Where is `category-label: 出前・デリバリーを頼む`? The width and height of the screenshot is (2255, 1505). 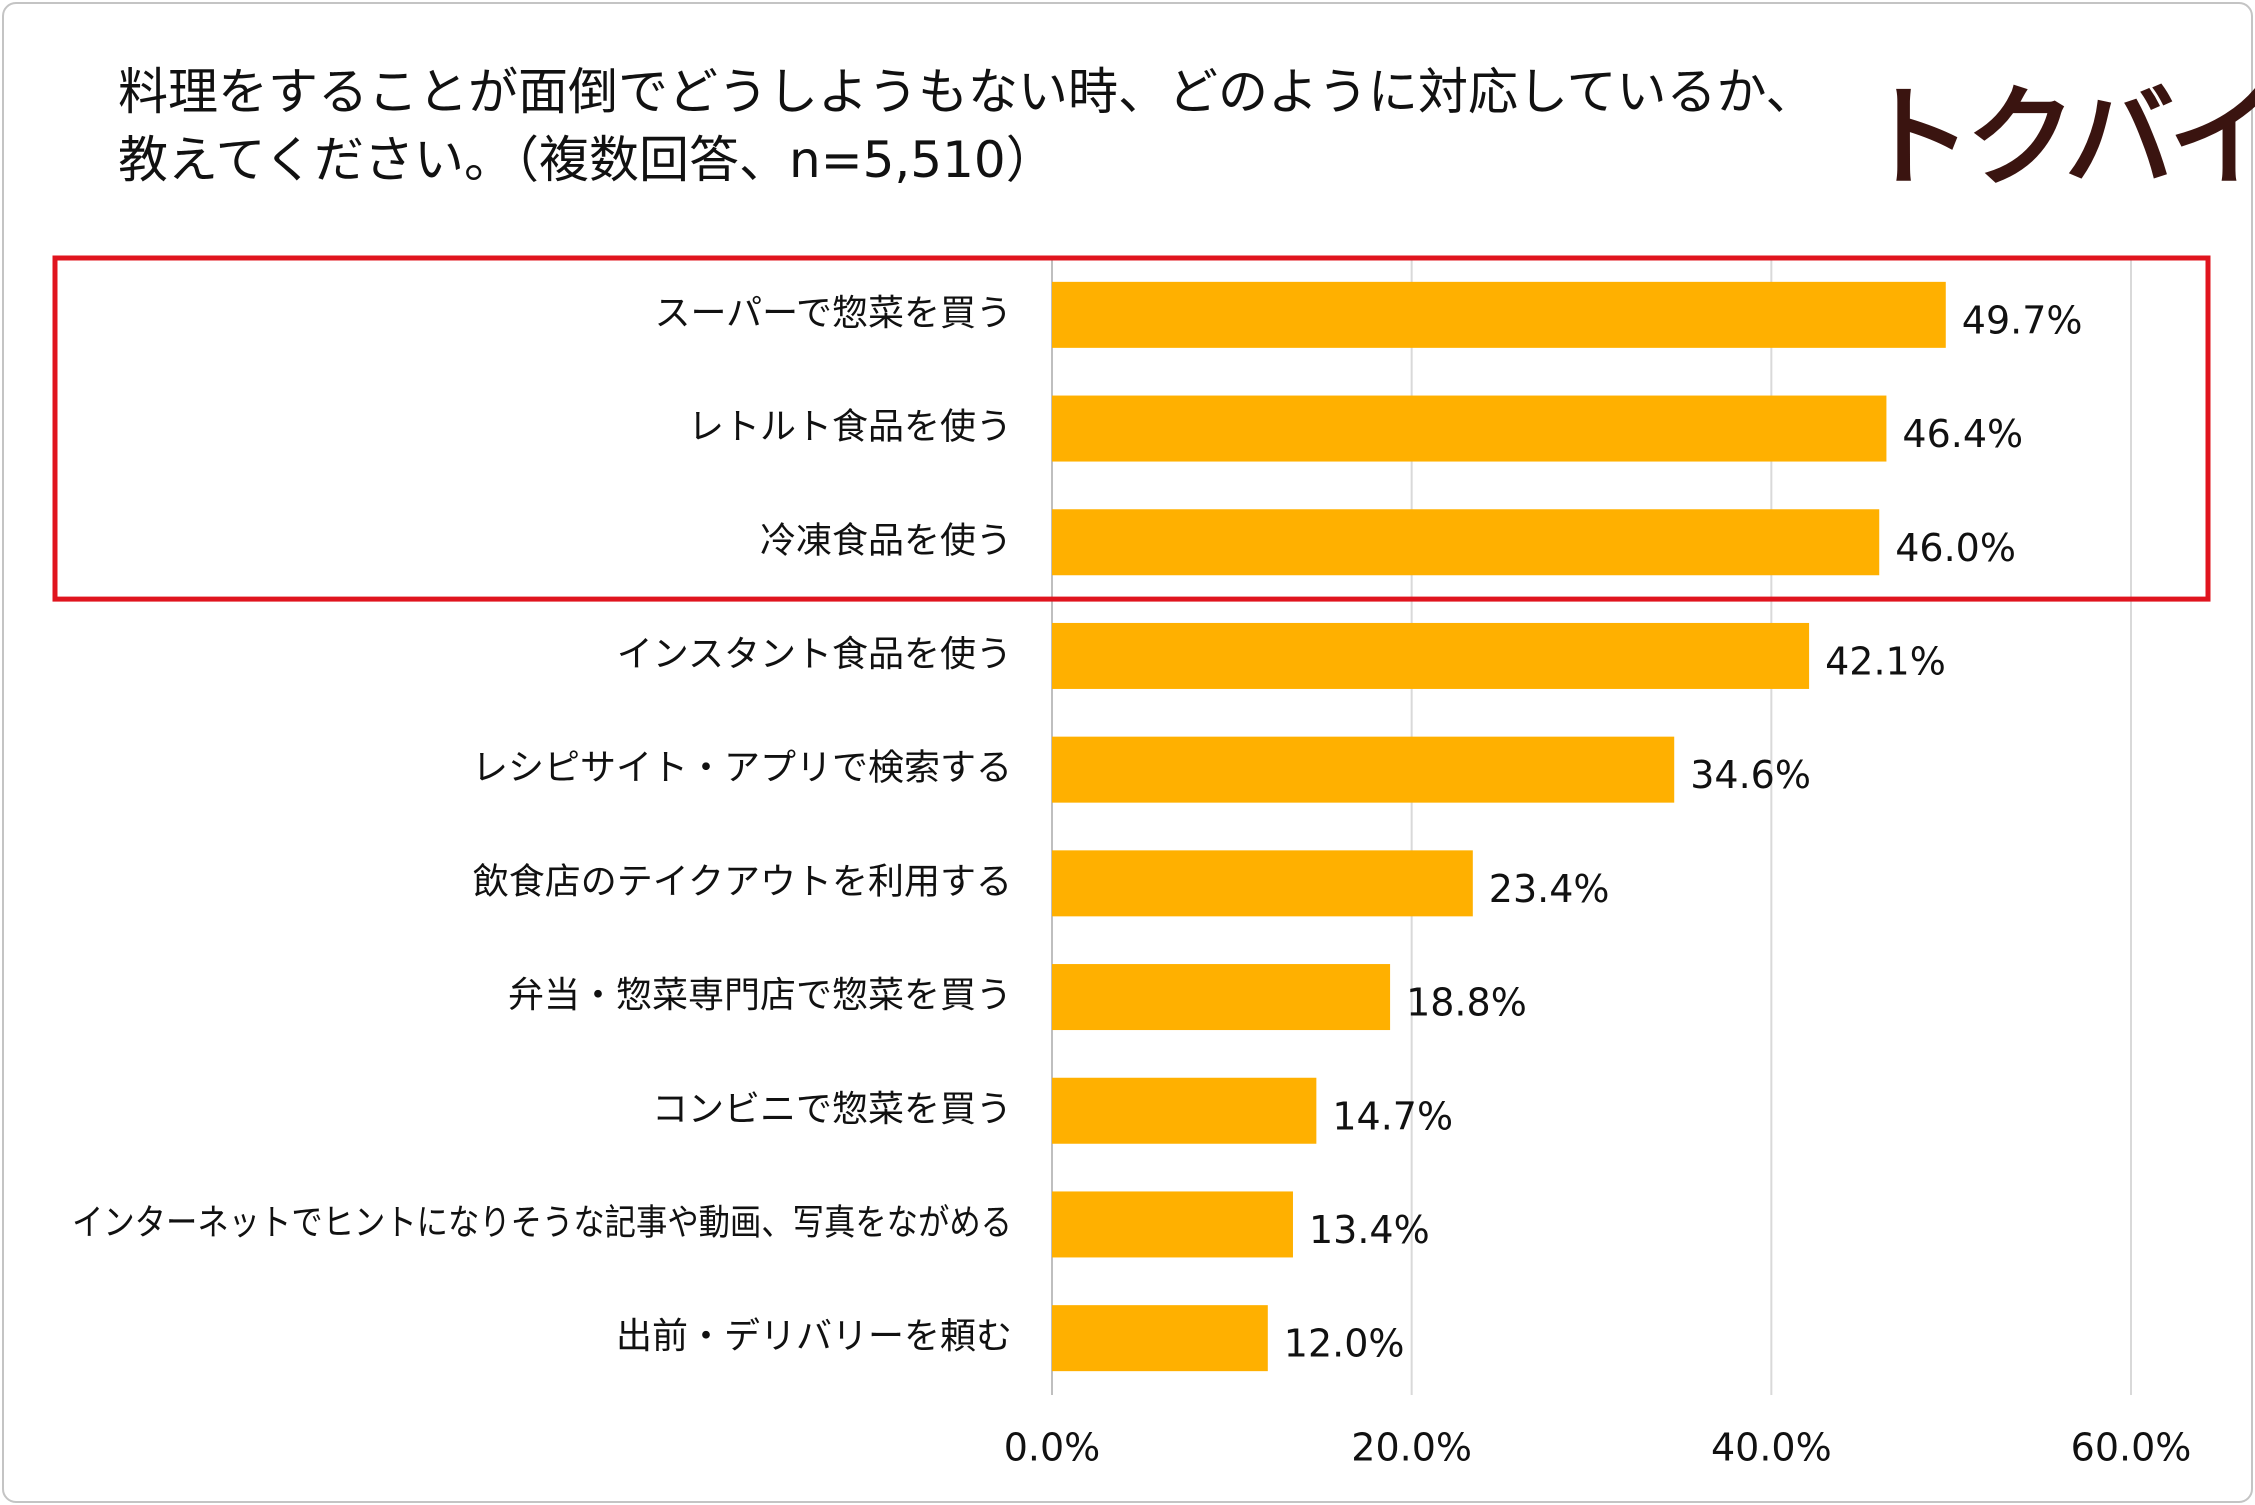
category-label: 出前・デリバリーを頼む is located at coordinates (814, 1336).